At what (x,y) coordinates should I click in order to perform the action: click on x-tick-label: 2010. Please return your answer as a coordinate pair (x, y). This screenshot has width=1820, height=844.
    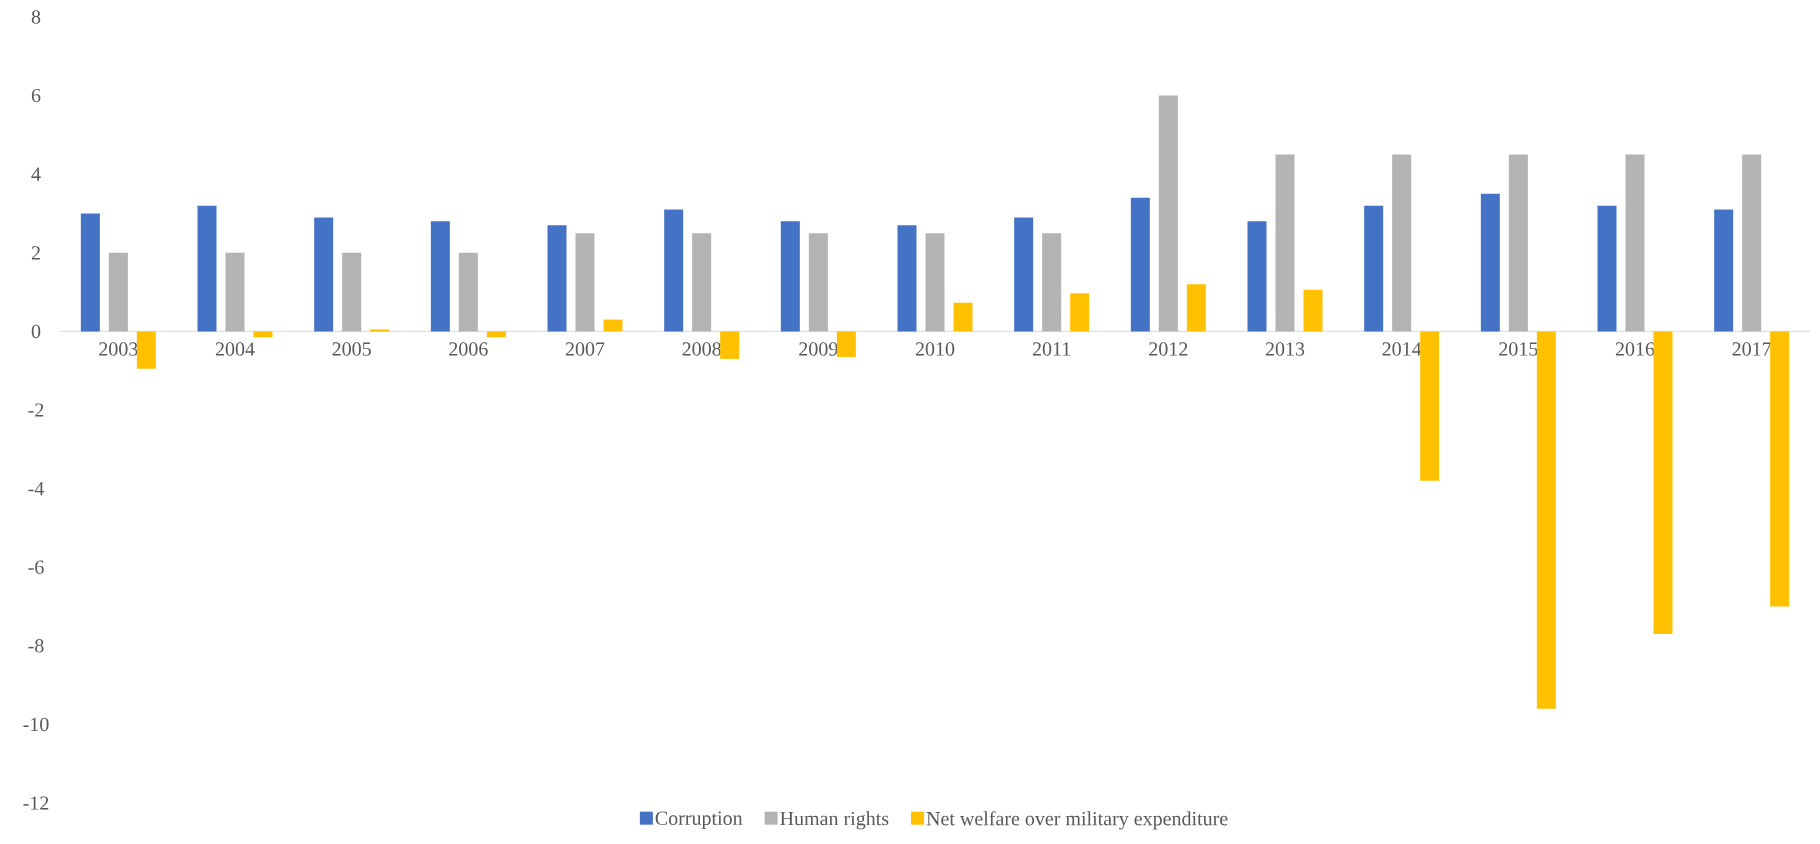
    Looking at the image, I should click on (935, 349).